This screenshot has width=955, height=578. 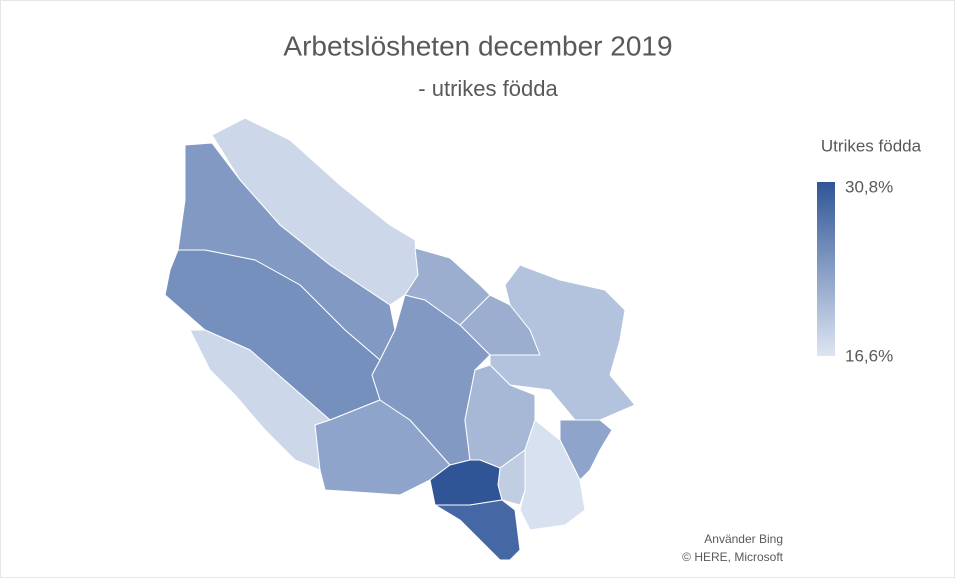 What do you see at coordinates (743, 539) in the screenshot?
I see `attribution: Använder Bing` at bounding box center [743, 539].